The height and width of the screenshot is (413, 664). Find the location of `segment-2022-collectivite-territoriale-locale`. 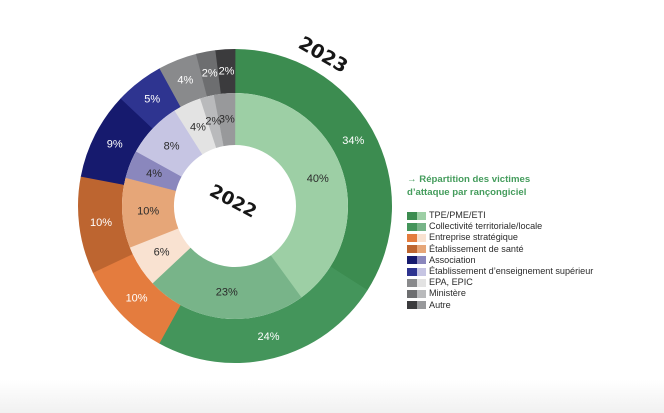

segment-2022-collectivite-territoriale-locale is located at coordinates (227, 283).